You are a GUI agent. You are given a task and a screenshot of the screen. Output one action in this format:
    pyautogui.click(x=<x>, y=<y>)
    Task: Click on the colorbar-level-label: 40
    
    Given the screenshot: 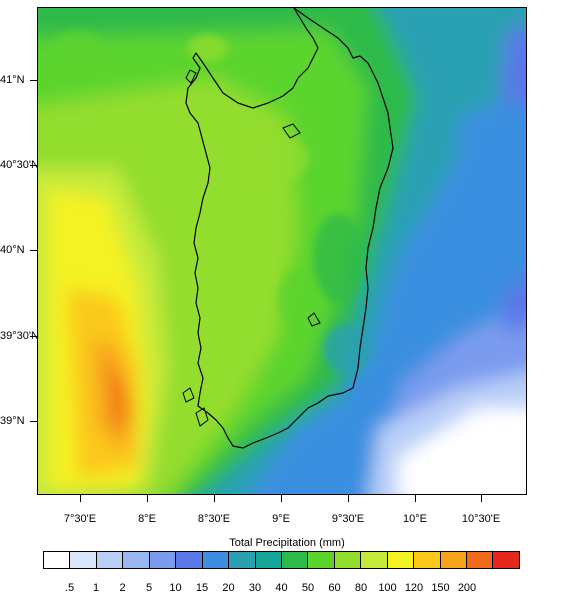 What is the action you would take?
    pyautogui.click(x=281, y=588)
    